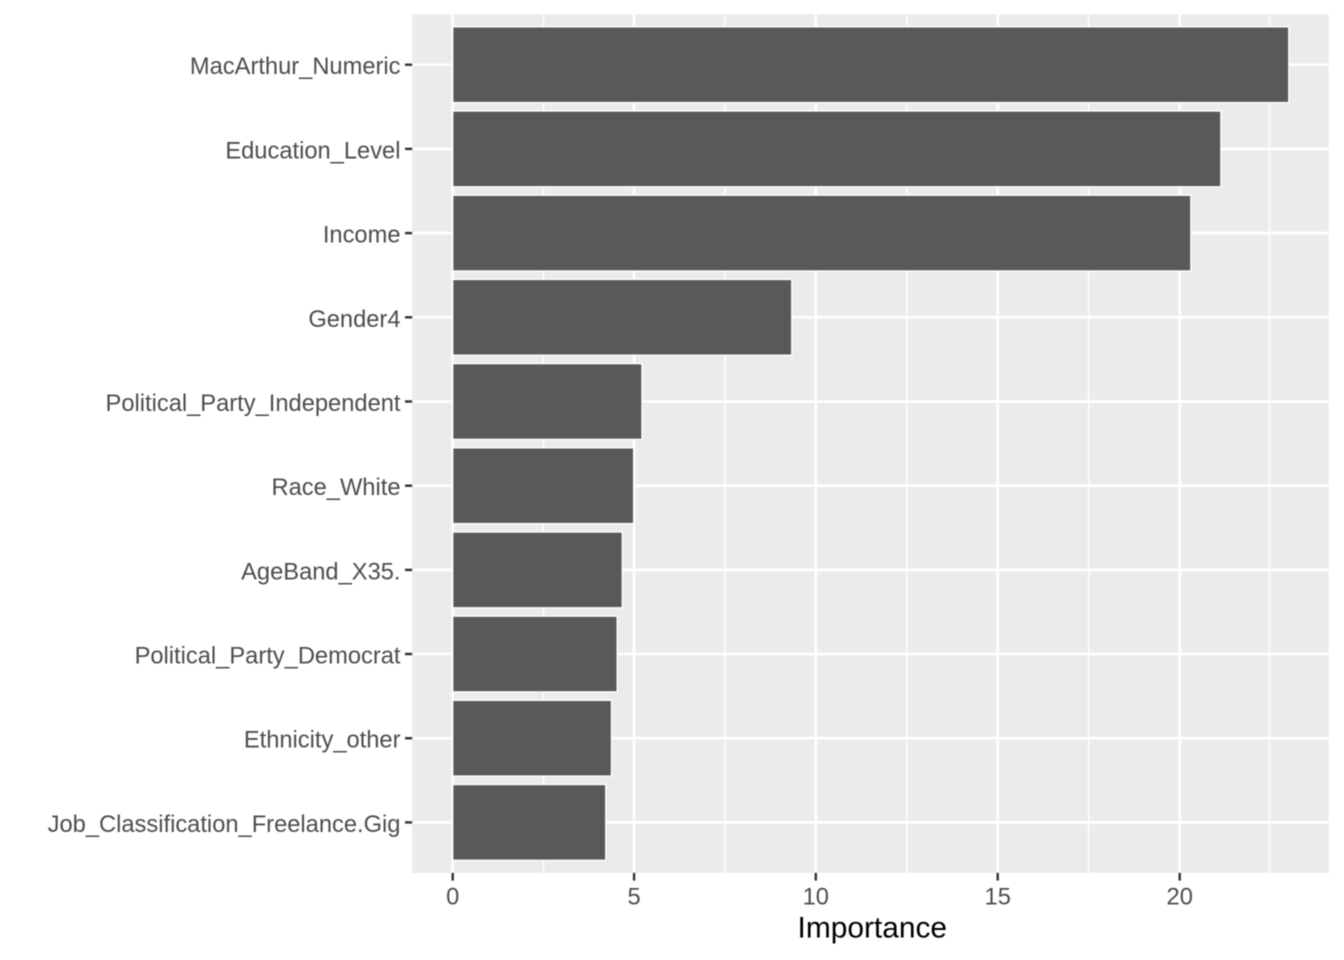  Describe the element at coordinates (322, 741) in the screenshot. I see `svg-text: Ethnicity_other` at that location.